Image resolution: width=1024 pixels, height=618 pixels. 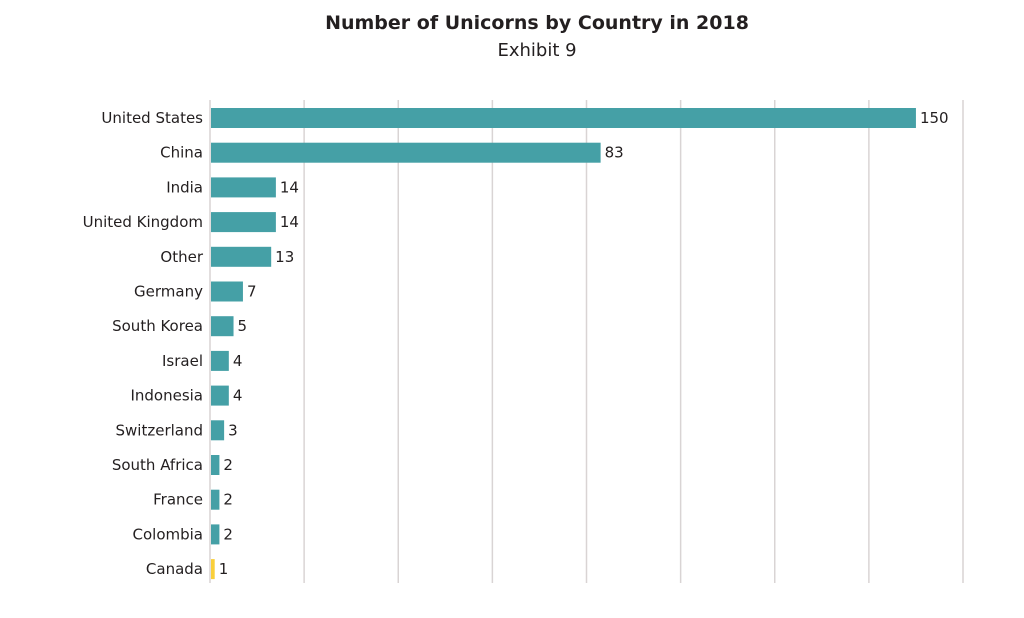 What do you see at coordinates (143, 222) in the screenshot?
I see `category-label: United Kingdom` at bounding box center [143, 222].